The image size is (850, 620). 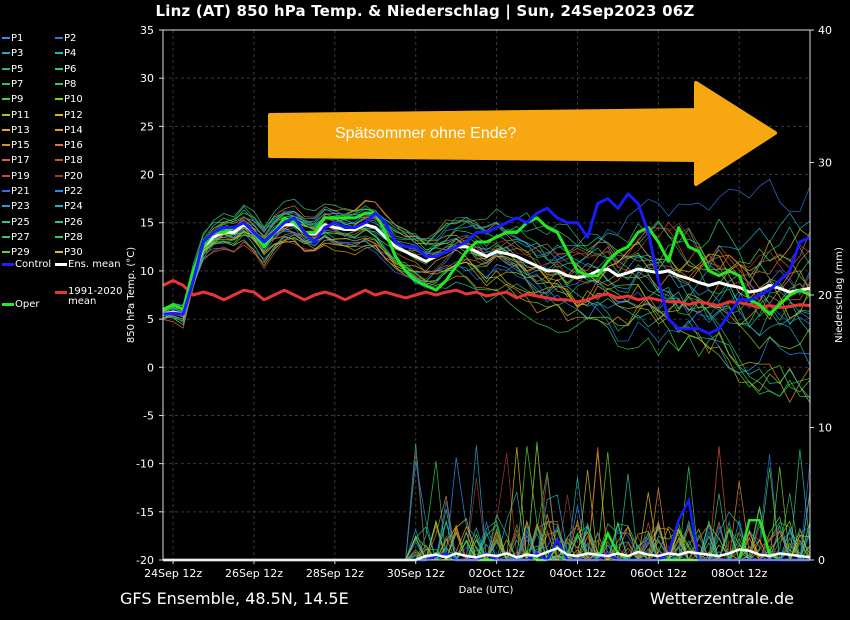 What do you see at coordinates (69, 207) in the screenshot?
I see `legend-item-p24: P24` at bounding box center [69, 207].